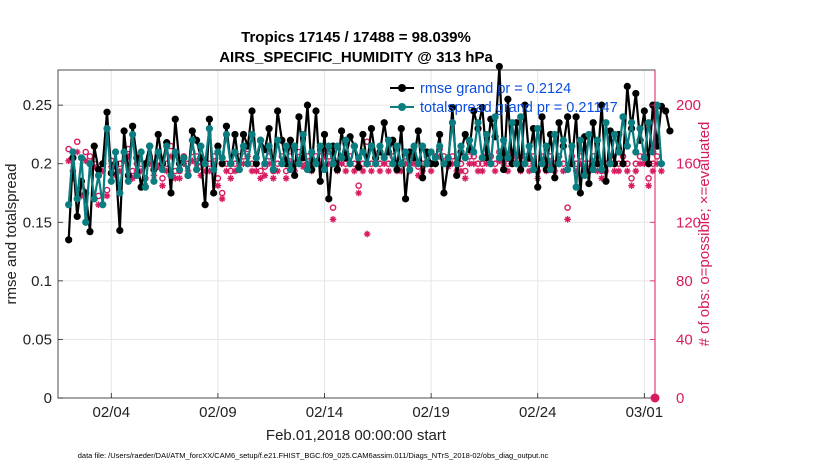 The height and width of the screenshot is (470, 830). What do you see at coordinates (538, 412) in the screenshot?
I see `x-tick-label: 02/24` at bounding box center [538, 412].